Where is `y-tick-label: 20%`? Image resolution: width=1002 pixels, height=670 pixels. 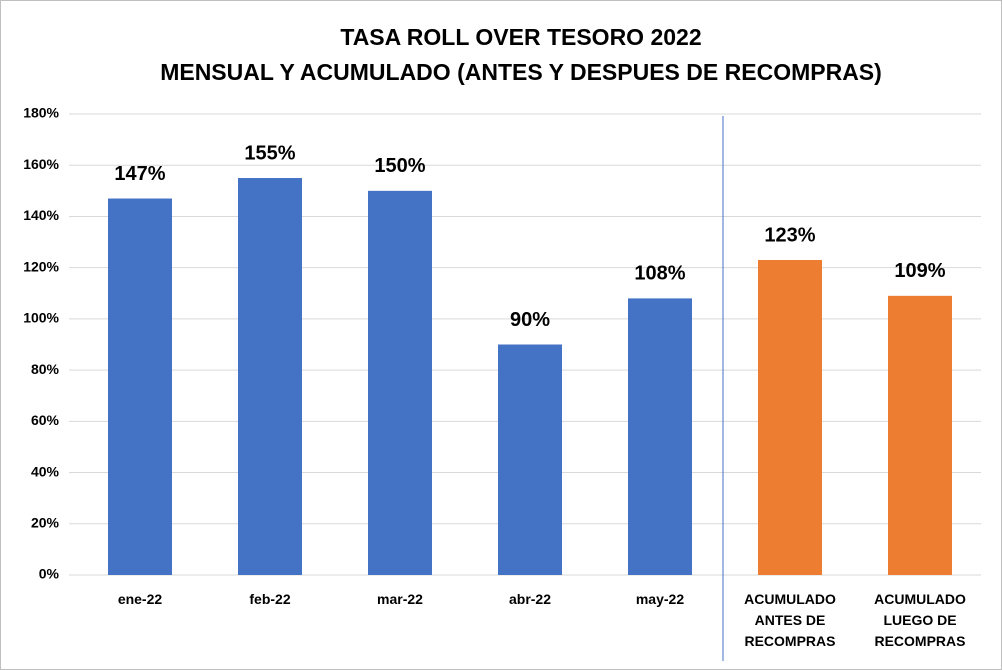 y-tick-label: 20% is located at coordinates (45, 522).